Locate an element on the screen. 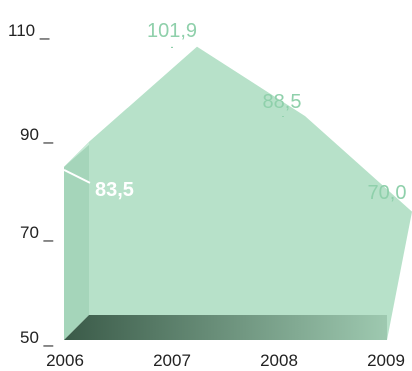 This screenshot has width=412, height=371. data-label-leader is located at coordinates (77, 176).